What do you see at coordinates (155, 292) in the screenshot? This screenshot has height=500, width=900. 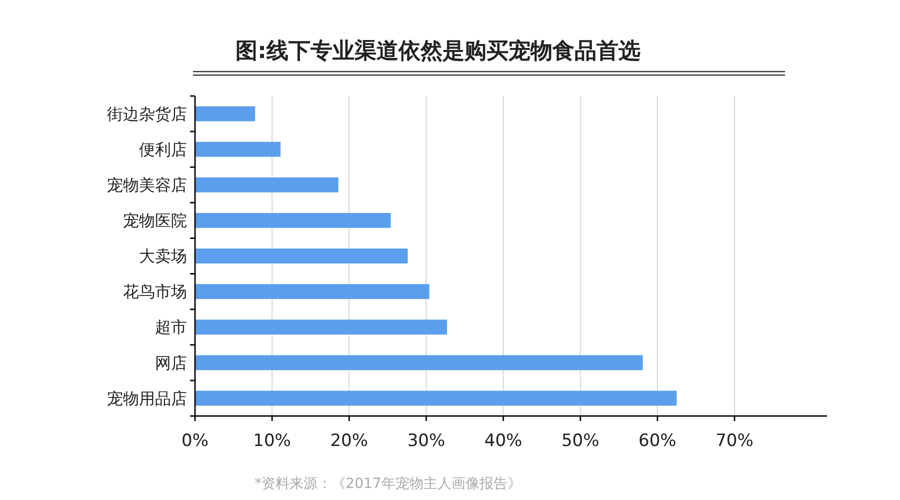 I see `y-tick-label: 花鸟市场` at bounding box center [155, 292].